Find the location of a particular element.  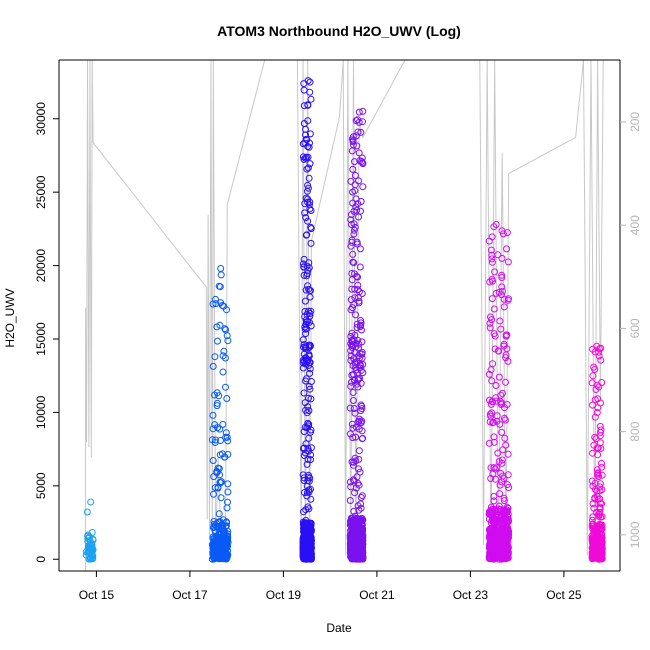

x-tick-label: Oct 25 is located at coordinates (564, 595).